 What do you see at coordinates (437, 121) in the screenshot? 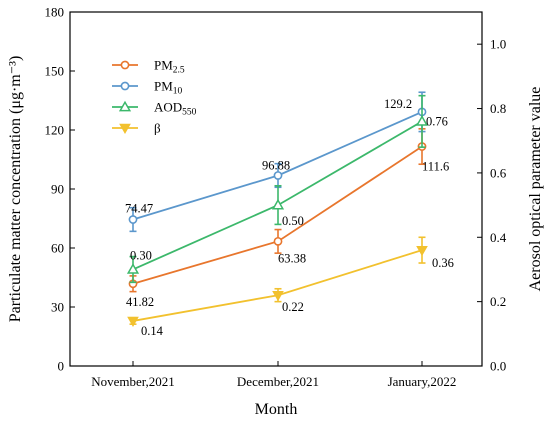
I see `data-label: 0.76` at bounding box center [437, 121].